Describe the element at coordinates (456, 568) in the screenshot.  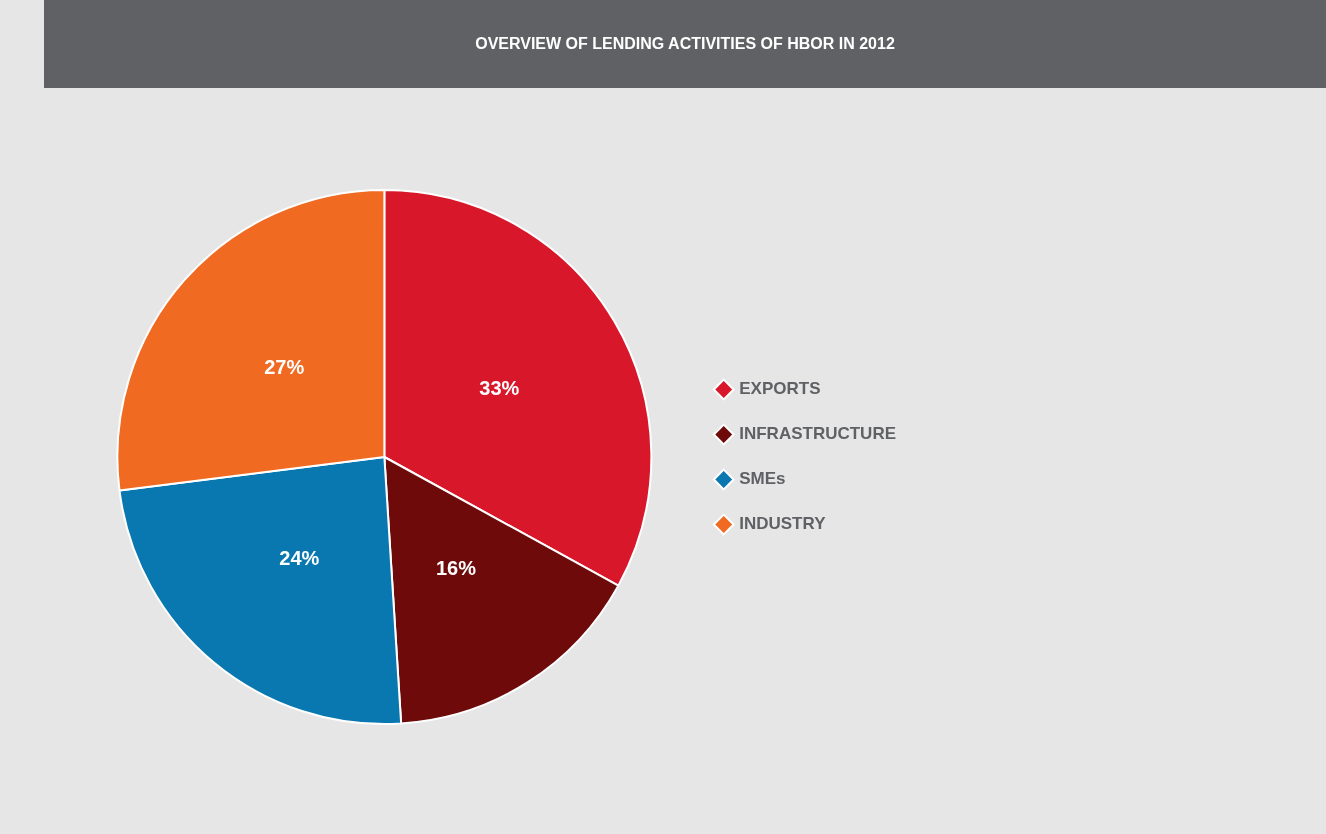
I see `data-label: 16%` at that location.